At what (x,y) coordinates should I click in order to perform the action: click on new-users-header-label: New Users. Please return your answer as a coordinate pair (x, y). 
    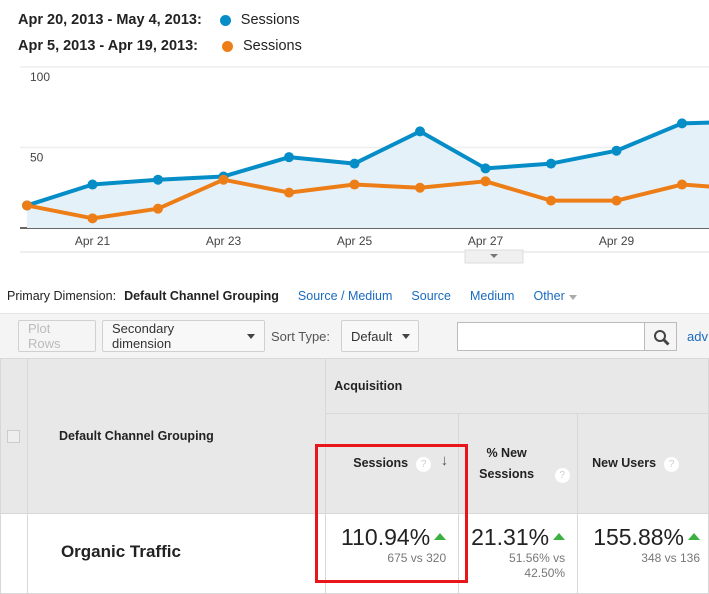
    Looking at the image, I should click on (624, 462).